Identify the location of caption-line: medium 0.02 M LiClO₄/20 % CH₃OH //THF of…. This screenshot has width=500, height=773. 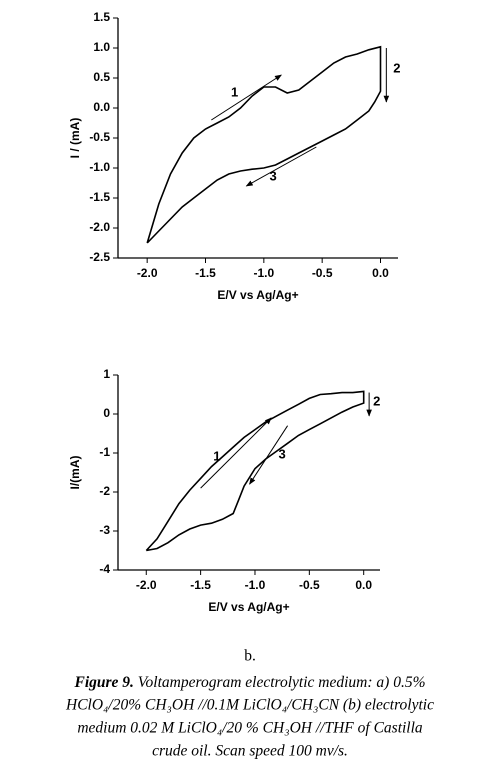
(250, 728).